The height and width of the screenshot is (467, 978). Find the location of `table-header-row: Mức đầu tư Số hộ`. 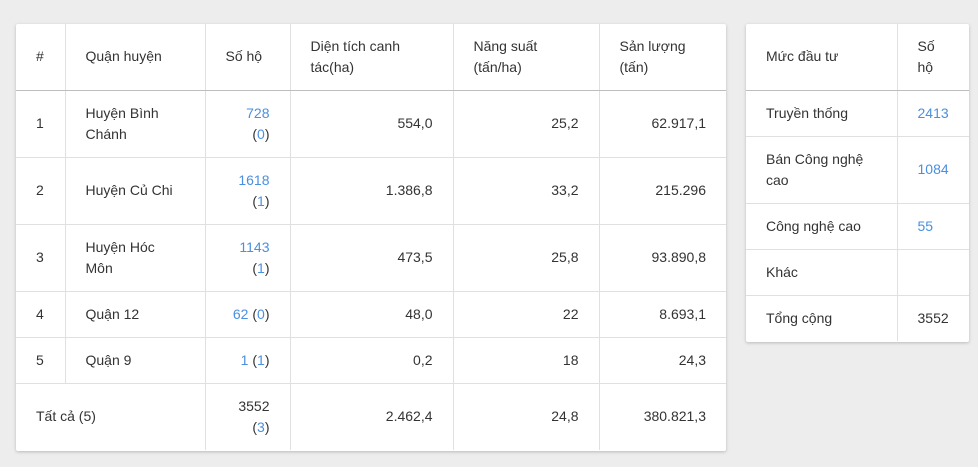

table-header-row: Mức đầu tư Số hộ is located at coordinates (857, 57).